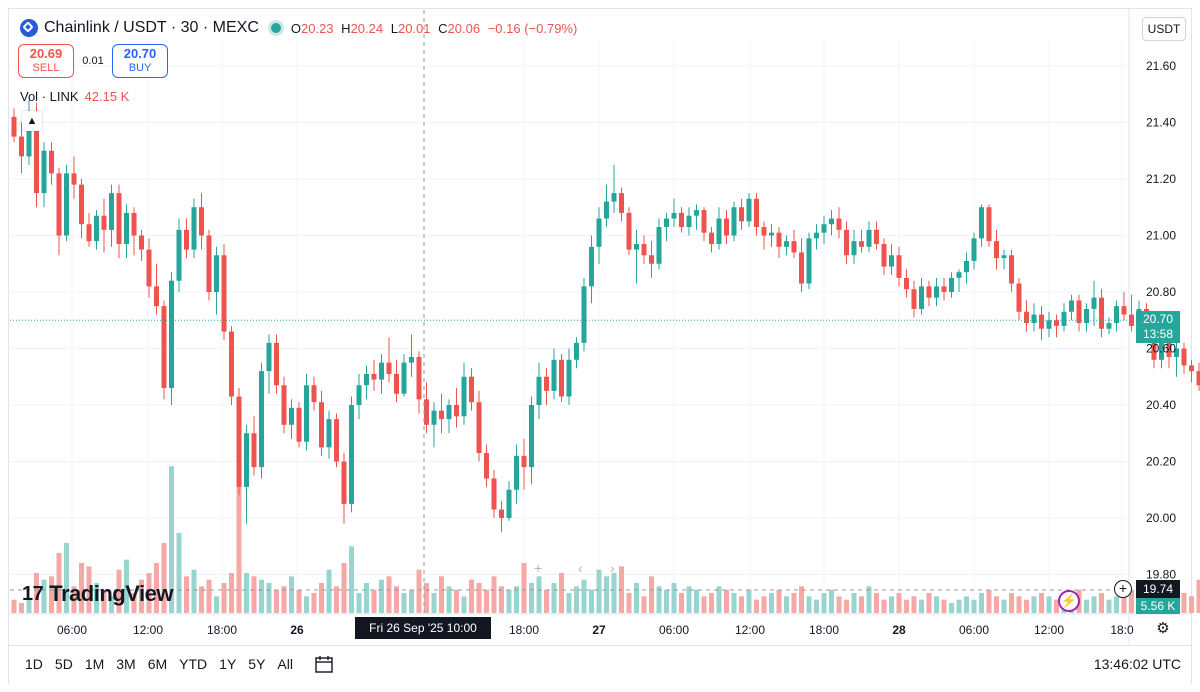 The image size is (1200, 692). I want to click on range-selector: 1D 5D 1M 3M 6M YTD 1Y 5Y All, so click(165, 664).